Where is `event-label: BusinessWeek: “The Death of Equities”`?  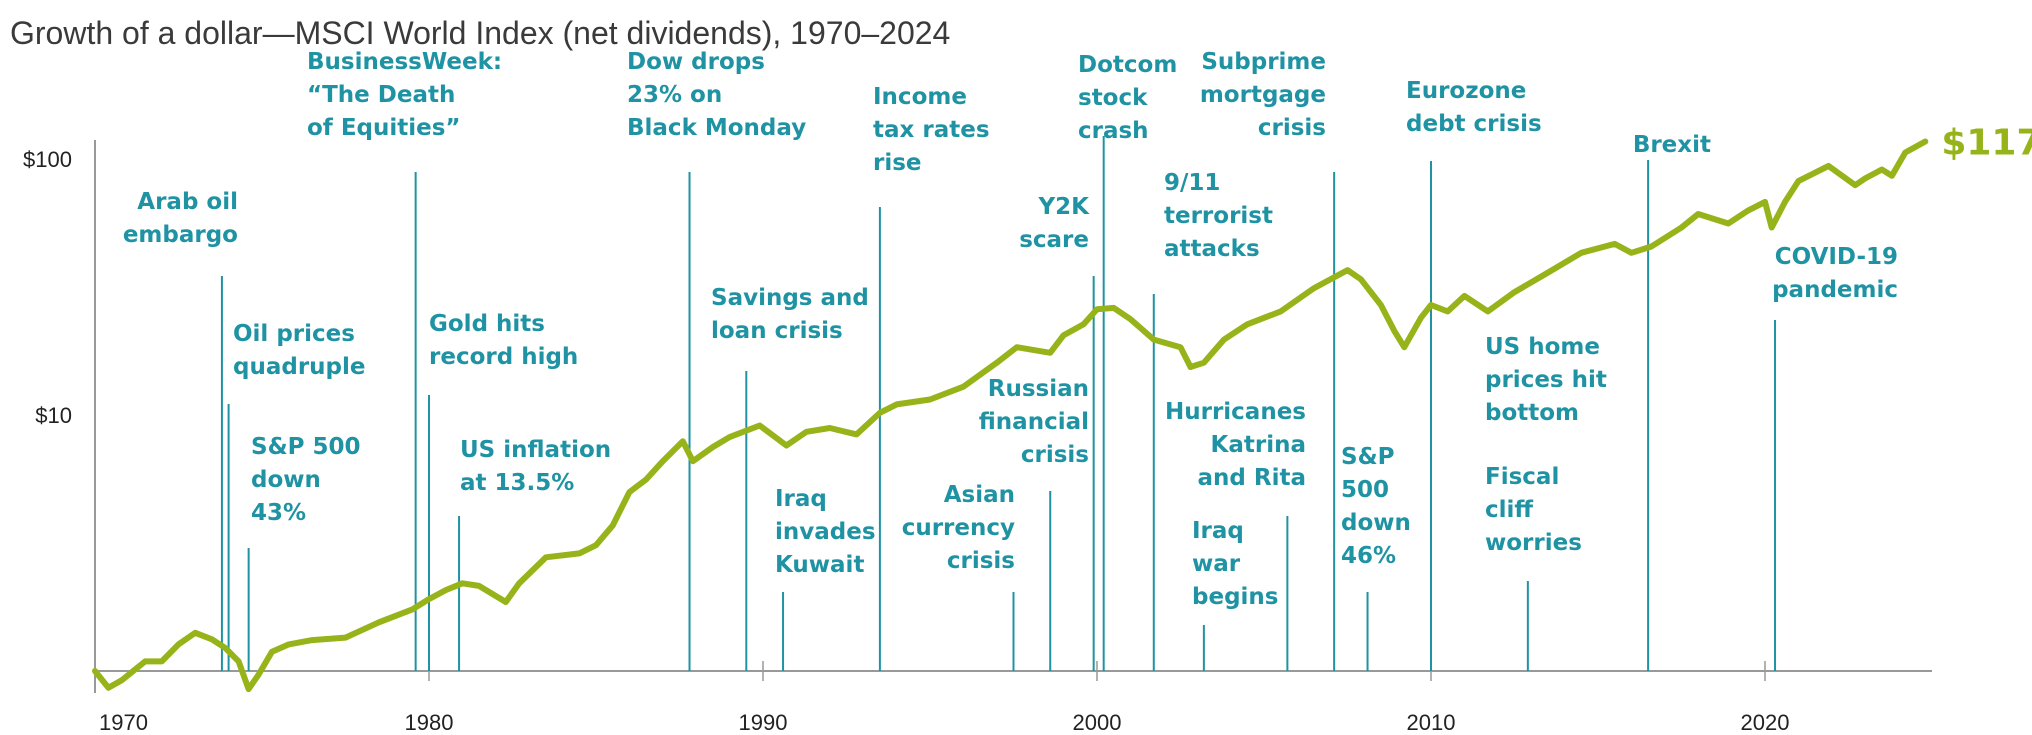 event-label: BusinessWeek: “The Death of Equities” is located at coordinates (404, 95).